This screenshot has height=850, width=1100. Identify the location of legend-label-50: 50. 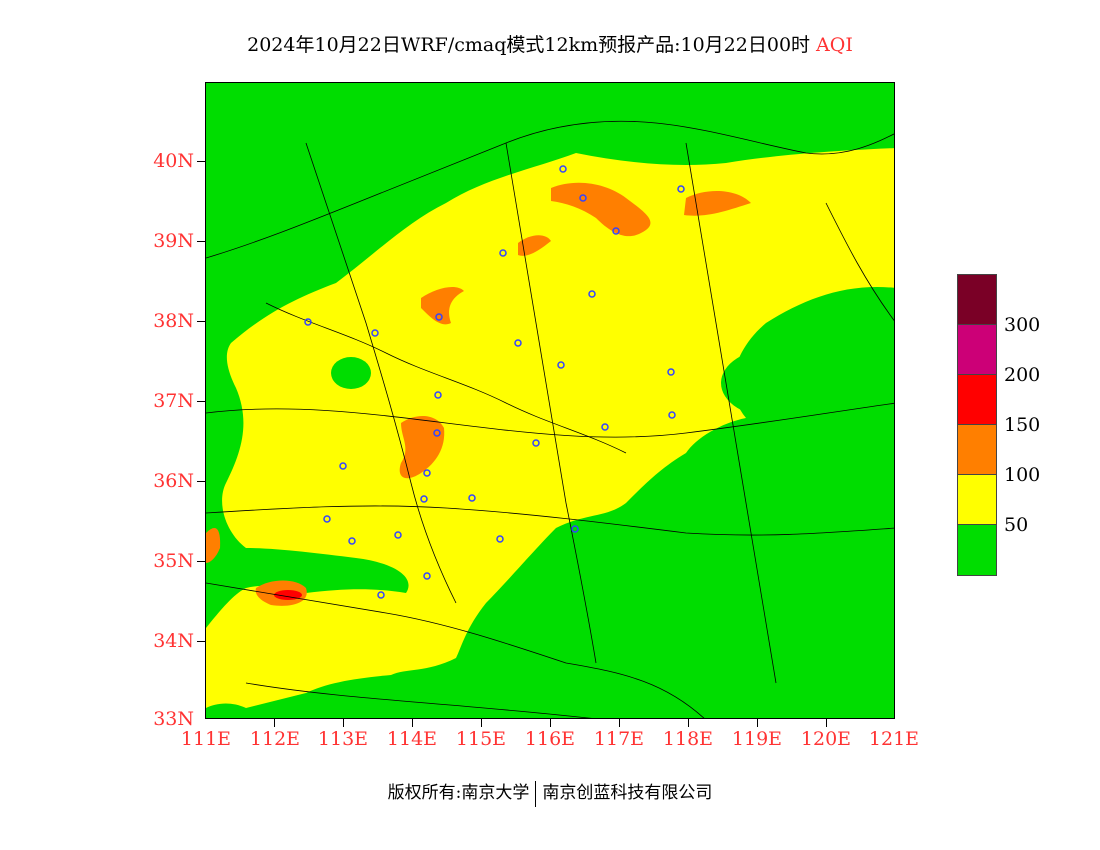
(1016, 525).